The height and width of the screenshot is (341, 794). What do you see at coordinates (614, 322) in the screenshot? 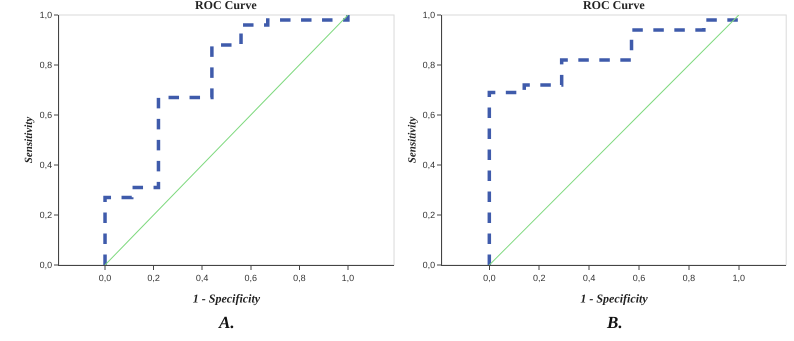
I see `text: B.` at bounding box center [614, 322].